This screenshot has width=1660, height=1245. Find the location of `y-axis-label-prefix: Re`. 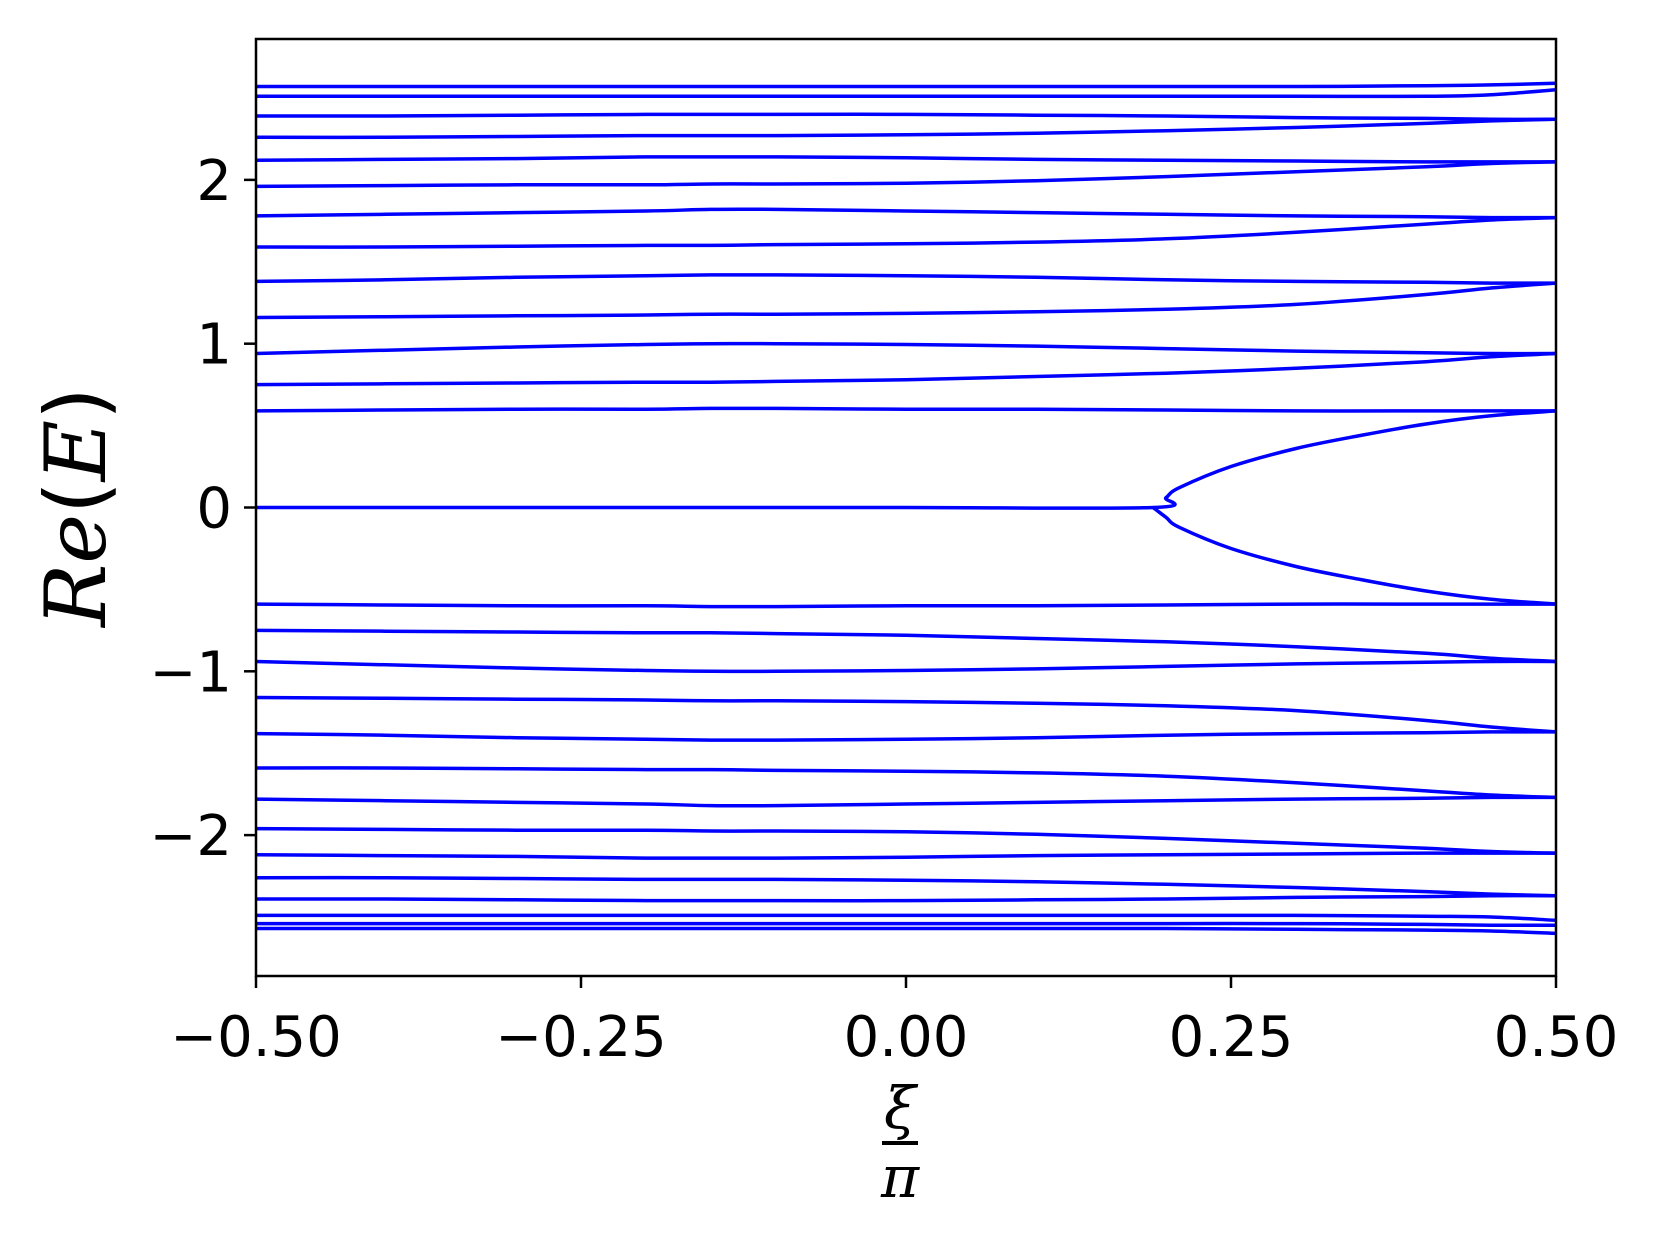

y-axis-label-prefix: Re is located at coordinates (76, 571).